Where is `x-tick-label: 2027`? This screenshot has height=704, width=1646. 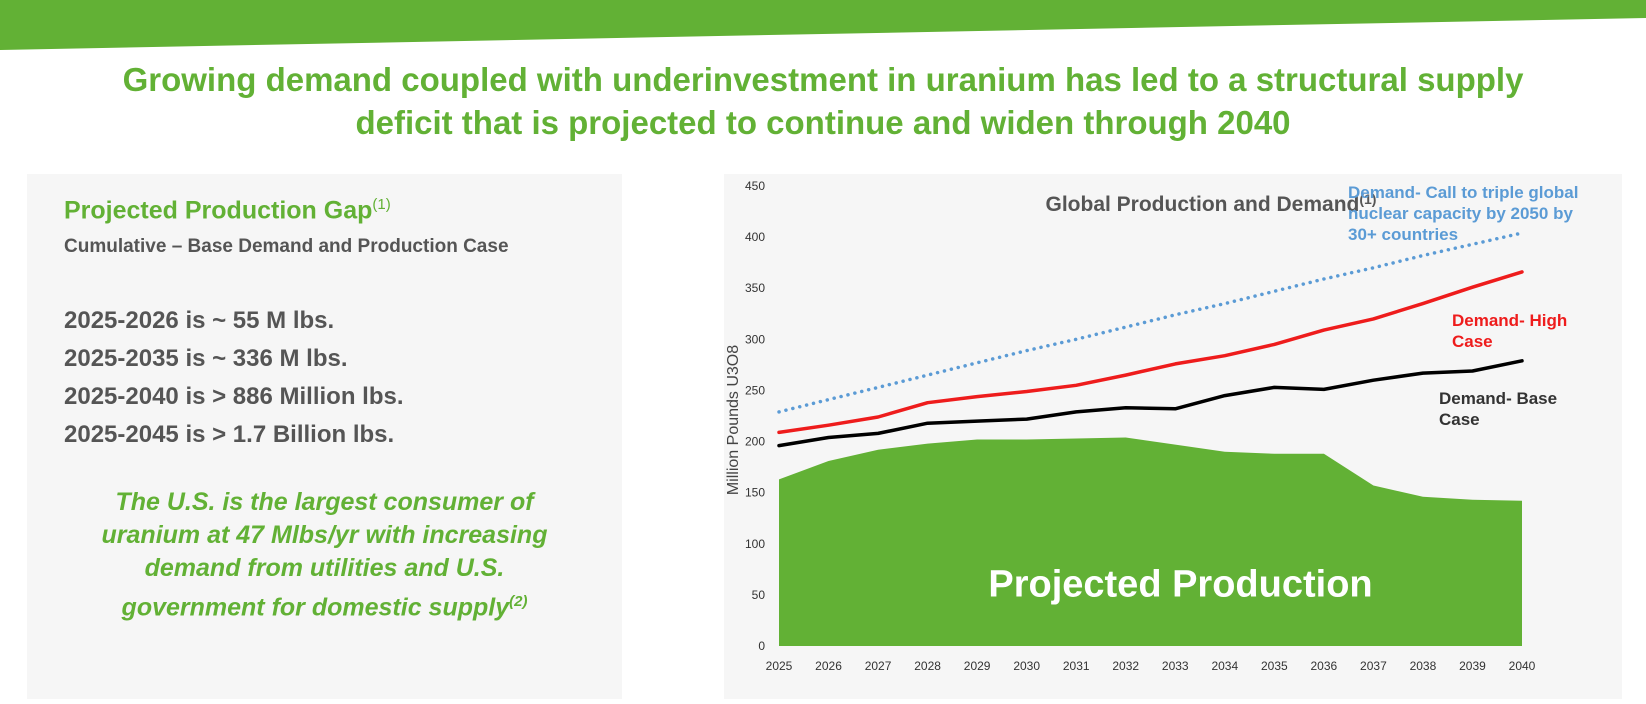
x-tick-label: 2027 is located at coordinates (878, 666).